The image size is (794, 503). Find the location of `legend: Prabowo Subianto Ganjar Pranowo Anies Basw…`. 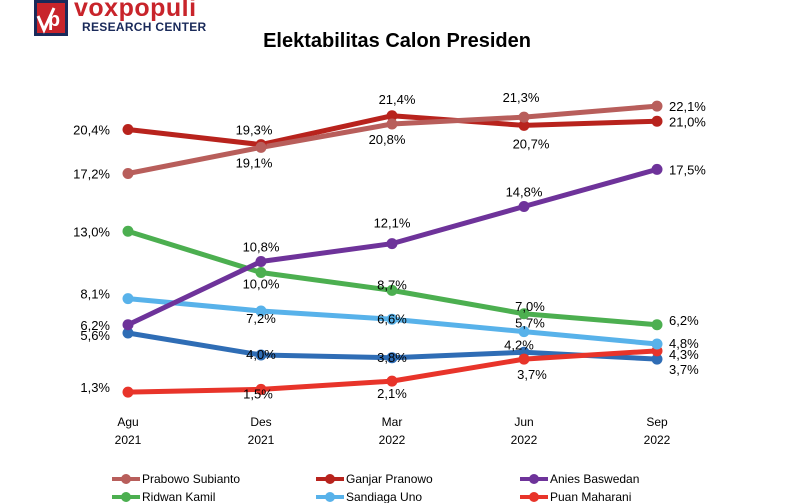

legend: Prabowo Subianto Ganjar Pranowo Anies Basw… is located at coordinates (375, 487).